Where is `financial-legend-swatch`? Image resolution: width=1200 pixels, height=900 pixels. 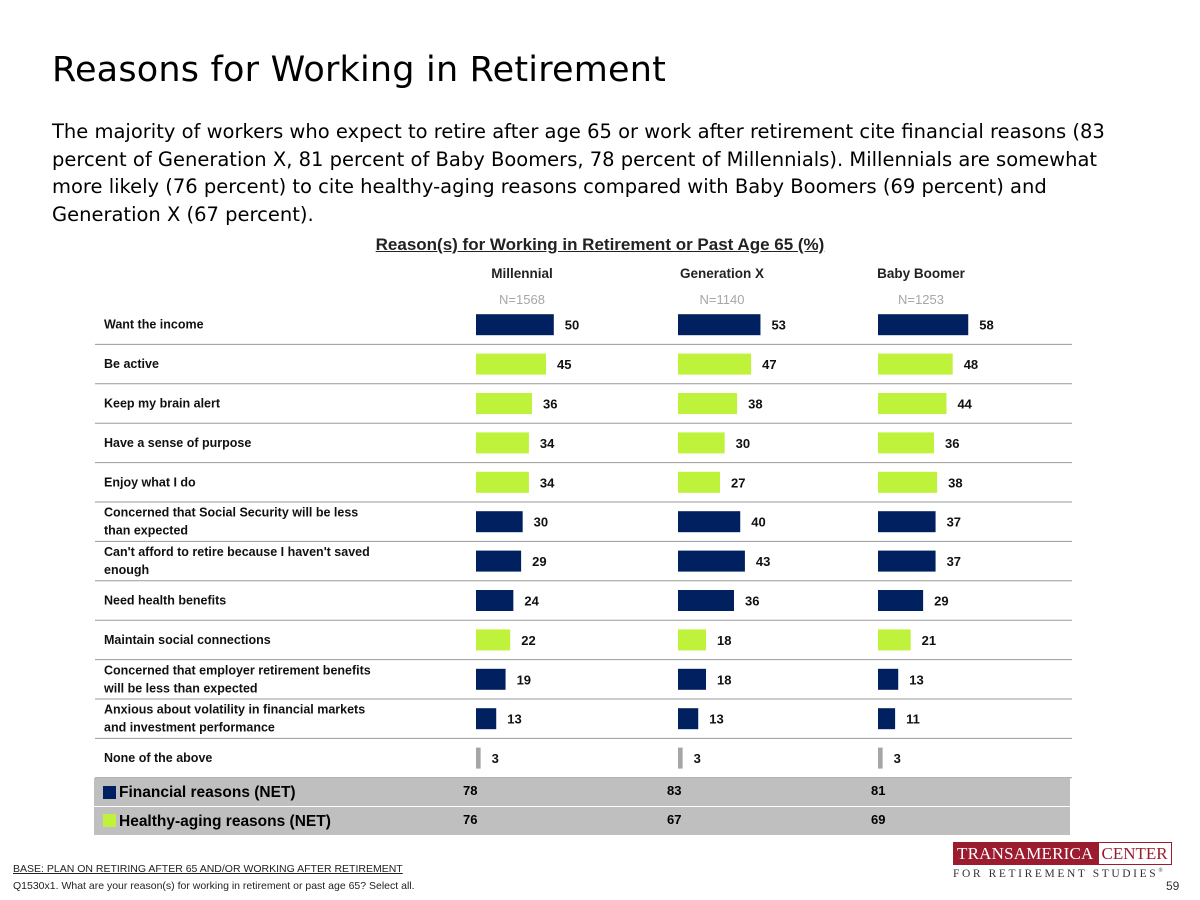 financial-legend-swatch is located at coordinates (109, 792).